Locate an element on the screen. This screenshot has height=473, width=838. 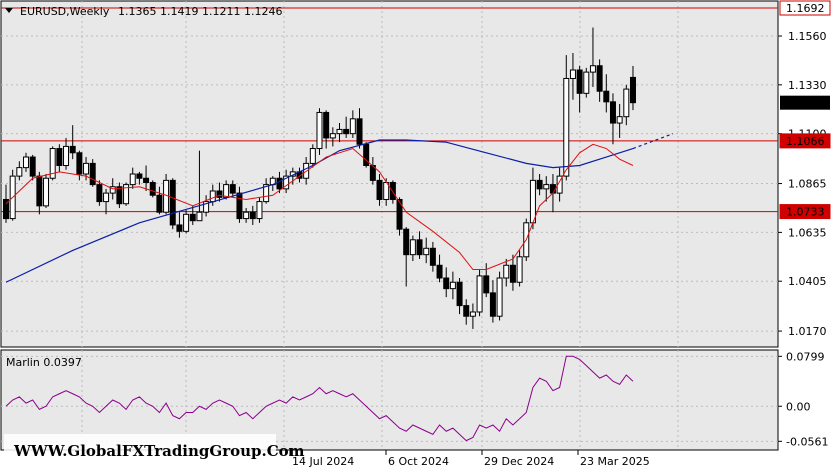
collapse-triangle-icon is located at coordinates (9, 10).